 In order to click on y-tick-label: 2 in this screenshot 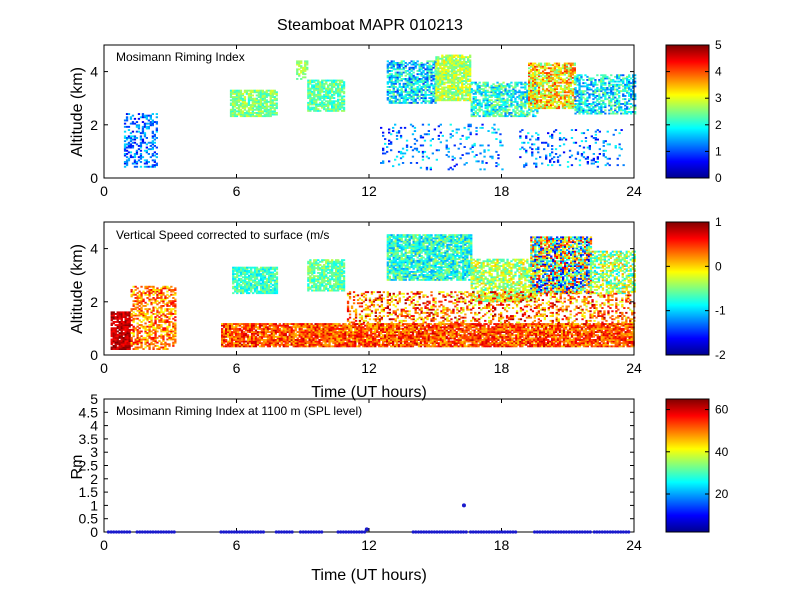, I will do `click(94, 125)`.